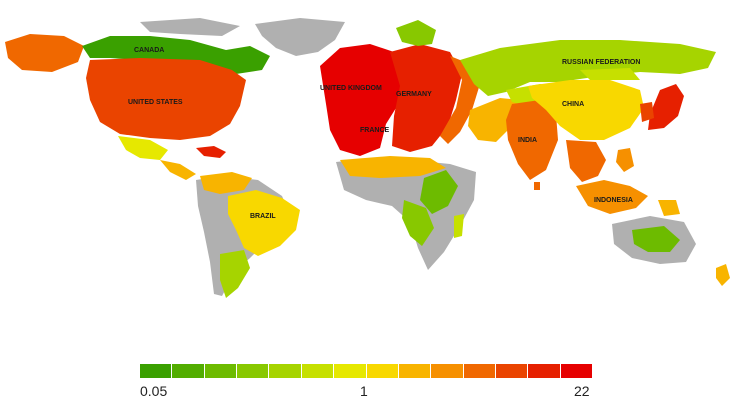 Image resolution: width=746 pixels, height=414 pixels. What do you see at coordinates (235, 274) in the screenshot?
I see `argentina-shape` at bounding box center [235, 274].